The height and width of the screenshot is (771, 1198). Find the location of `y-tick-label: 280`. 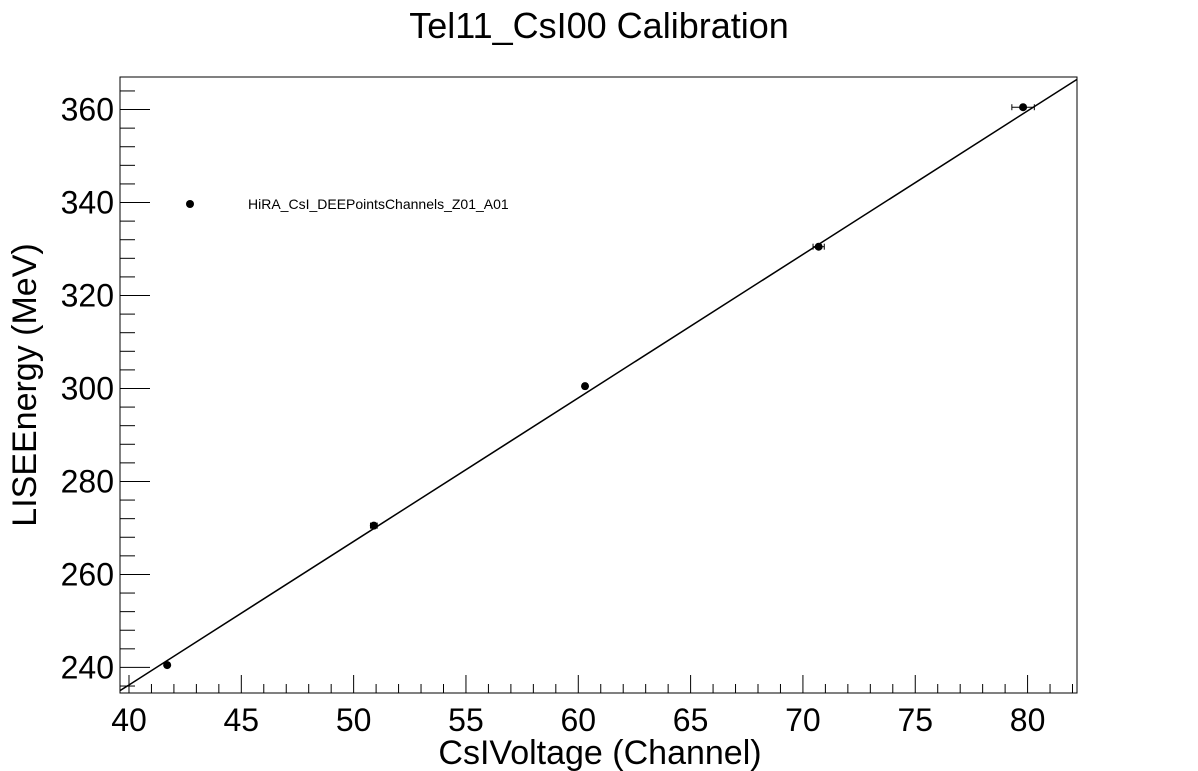

y-tick-label: 280 is located at coordinates (87, 481).